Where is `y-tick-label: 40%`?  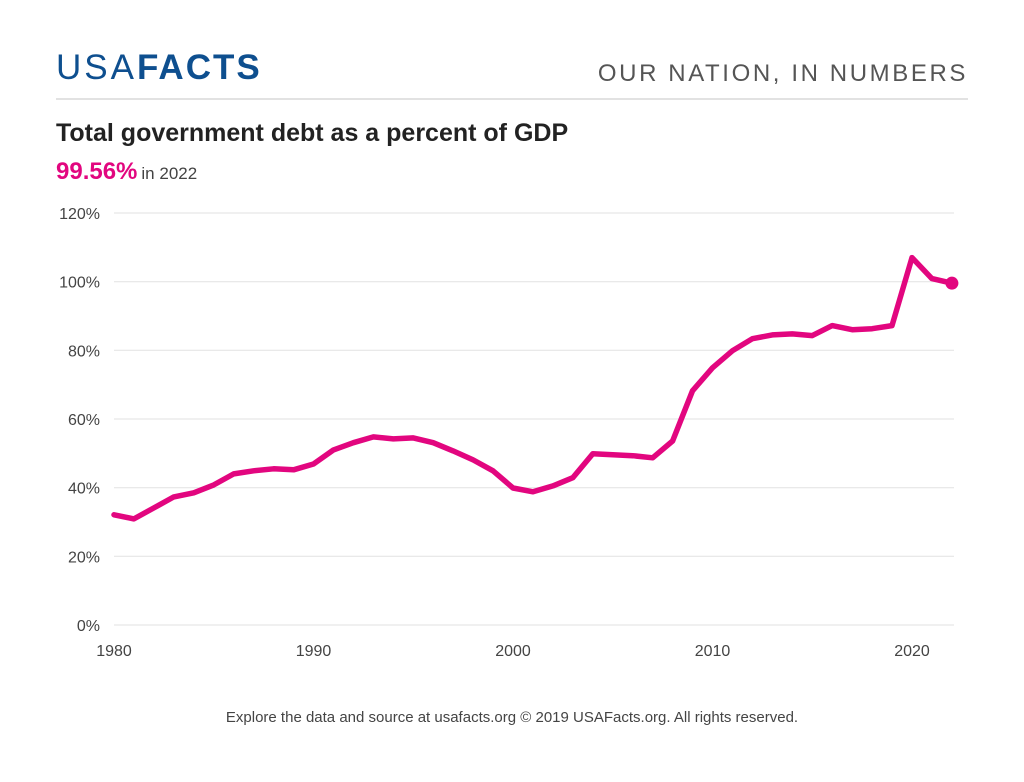
y-tick-label: 40% is located at coordinates (84, 489).